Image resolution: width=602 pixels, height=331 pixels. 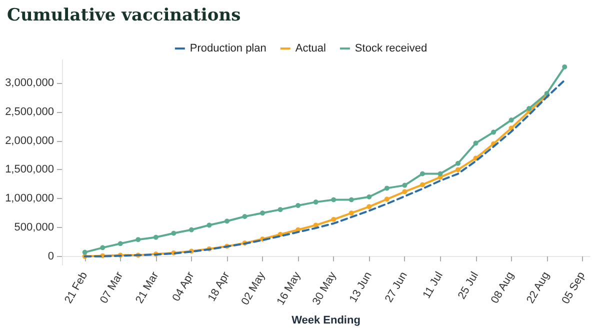 What do you see at coordinates (29, 170) in the screenshot?
I see `y-tick-label: 1,500,000` at bounding box center [29, 170].